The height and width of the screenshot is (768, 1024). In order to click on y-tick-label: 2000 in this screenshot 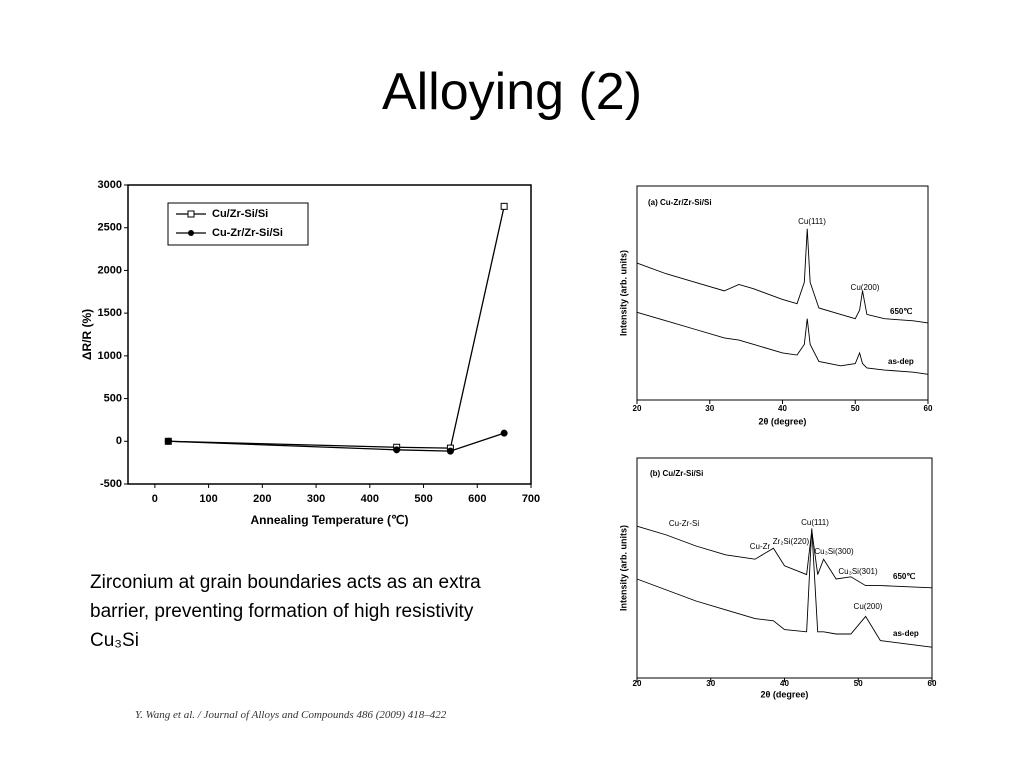, I will do `click(110, 270)`.